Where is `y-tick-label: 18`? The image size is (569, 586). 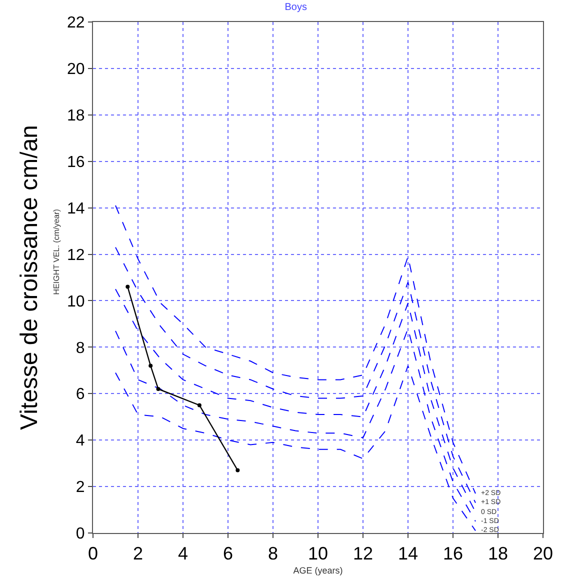 y-tick-label: 18 is located at coordinates (76, 116).